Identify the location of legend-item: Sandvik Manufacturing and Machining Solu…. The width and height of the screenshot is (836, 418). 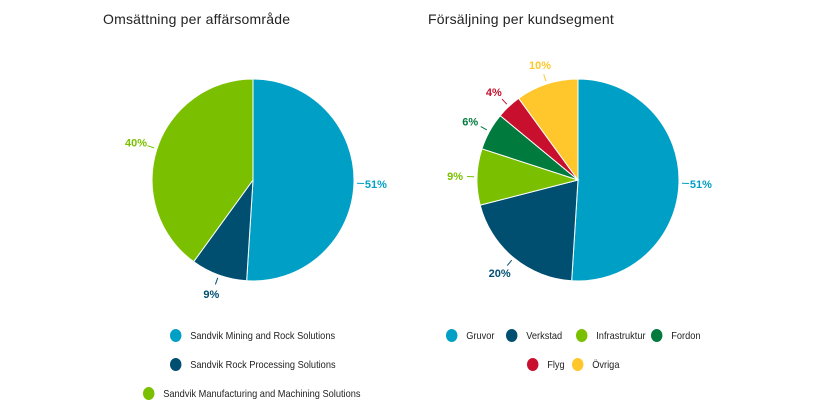
(251, 393).